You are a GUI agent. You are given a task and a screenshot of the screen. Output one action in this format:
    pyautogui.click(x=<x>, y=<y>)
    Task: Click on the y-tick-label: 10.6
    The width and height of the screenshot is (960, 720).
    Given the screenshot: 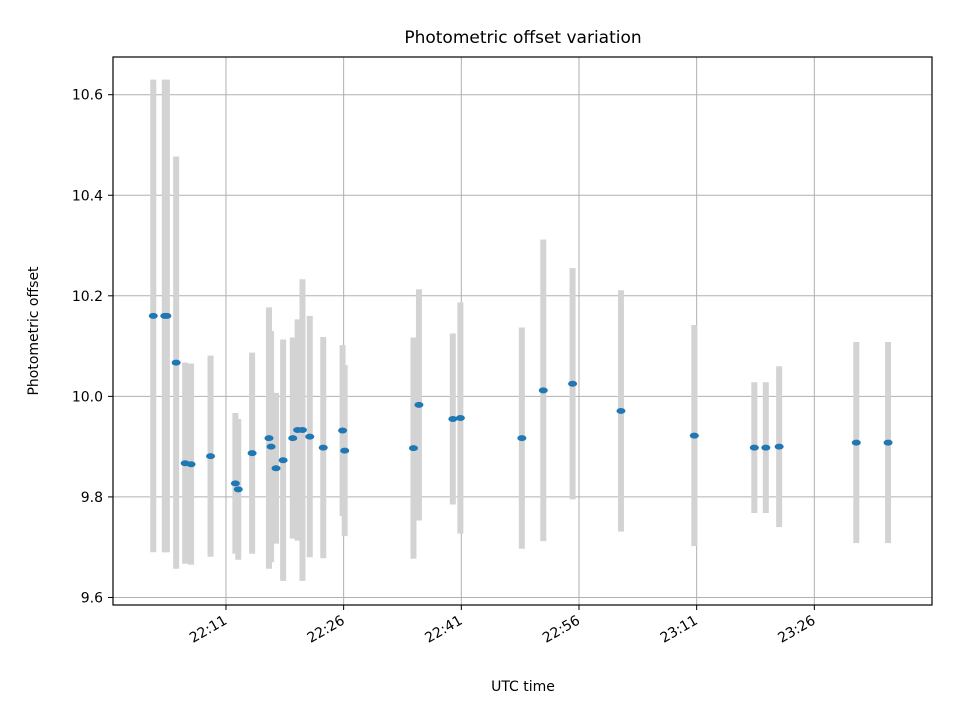 What is the action you would take?
    pyautogui.click(x=87, y=96)
    